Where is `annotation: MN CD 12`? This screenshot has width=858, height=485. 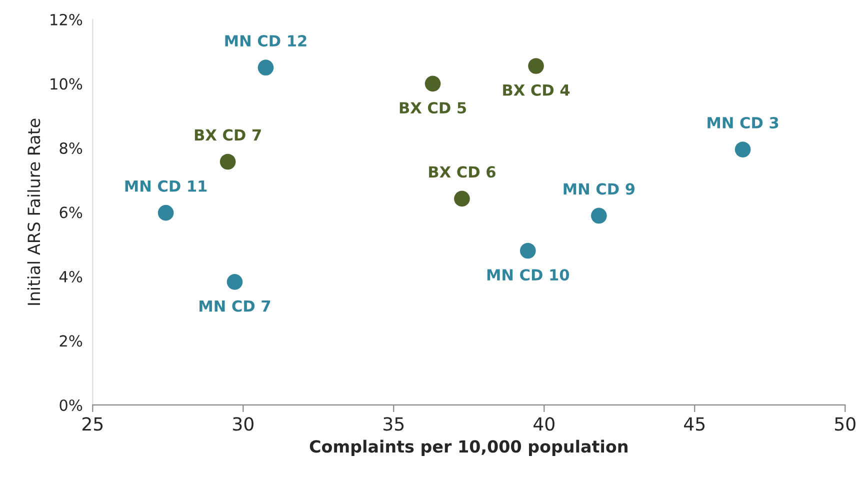 annotation: MN CD 12 is located at coordinates (265, 41).